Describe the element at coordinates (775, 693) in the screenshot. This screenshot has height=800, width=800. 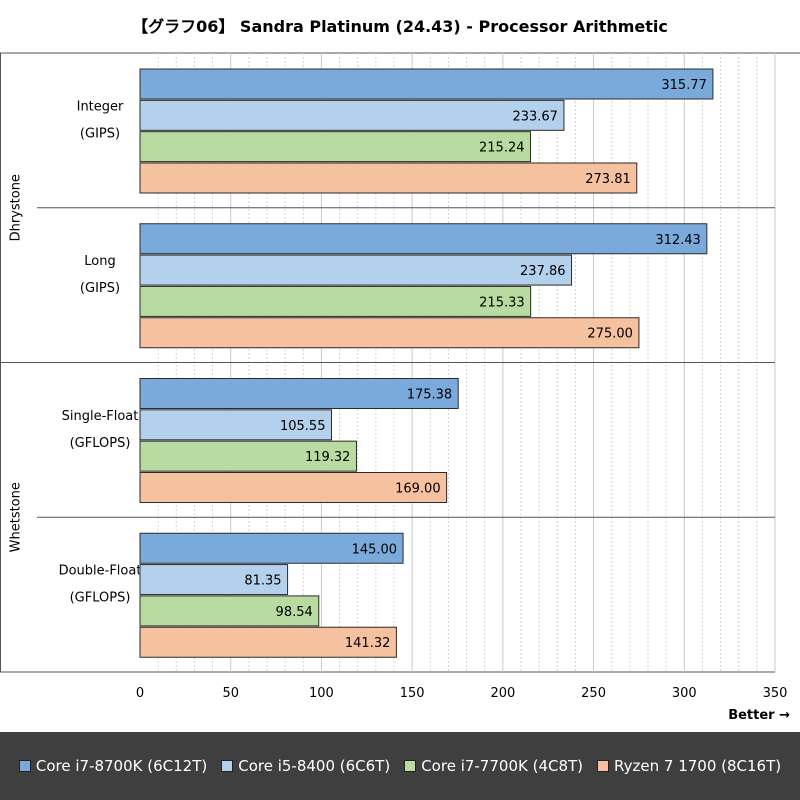
I see `x-tick-label: 350` at that location.